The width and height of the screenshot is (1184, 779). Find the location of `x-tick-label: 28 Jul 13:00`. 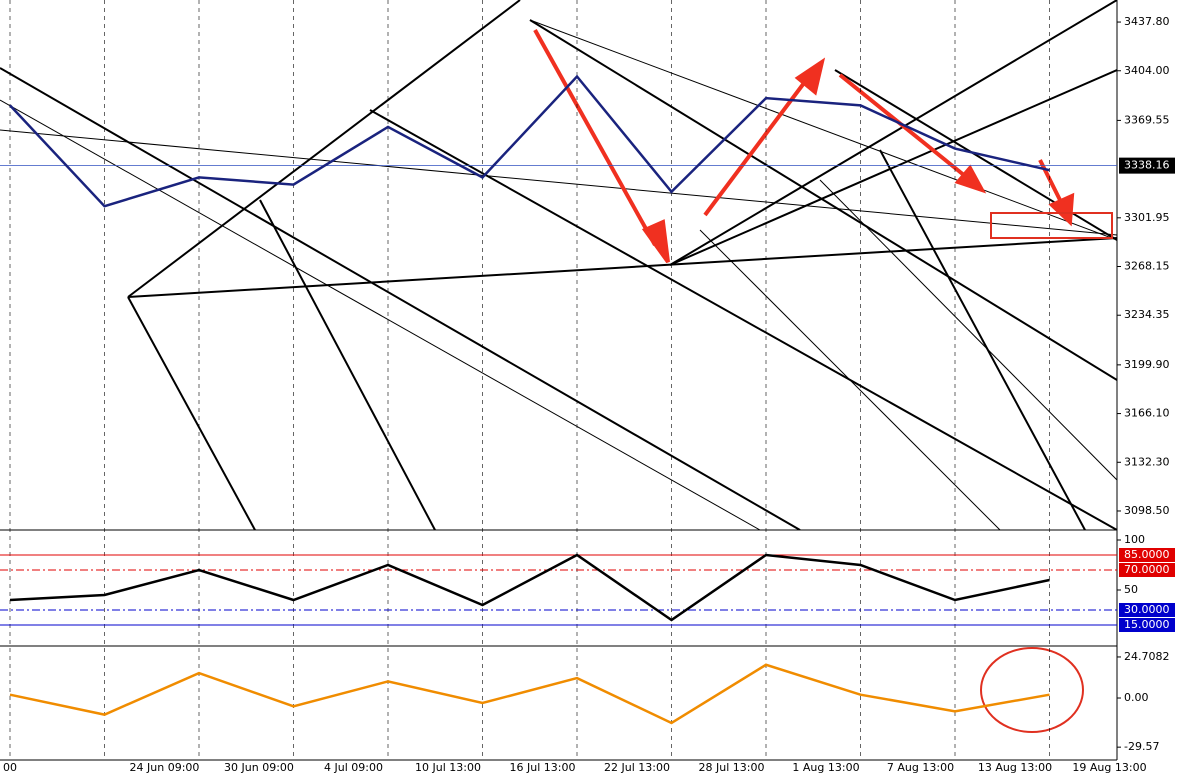

x-tick-label: 28 Jul 13:00 is located at coordinates (732, 767).